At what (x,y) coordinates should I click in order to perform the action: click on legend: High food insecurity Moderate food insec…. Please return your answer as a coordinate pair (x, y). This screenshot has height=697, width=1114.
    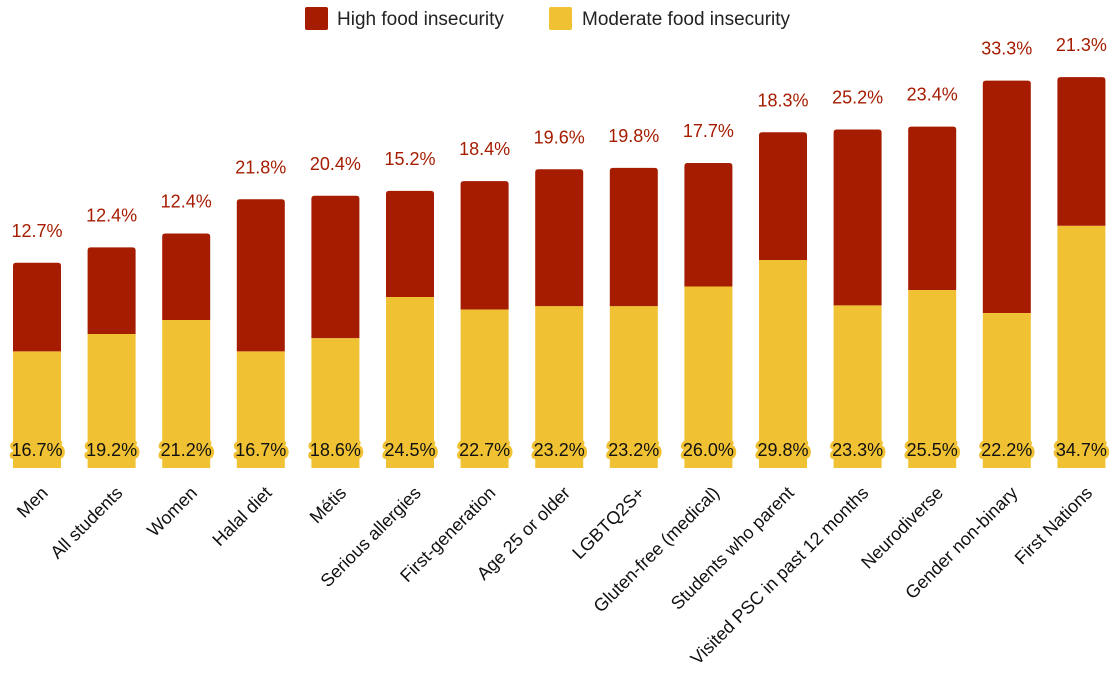
    Looking at the image, I should click on (548, 18).